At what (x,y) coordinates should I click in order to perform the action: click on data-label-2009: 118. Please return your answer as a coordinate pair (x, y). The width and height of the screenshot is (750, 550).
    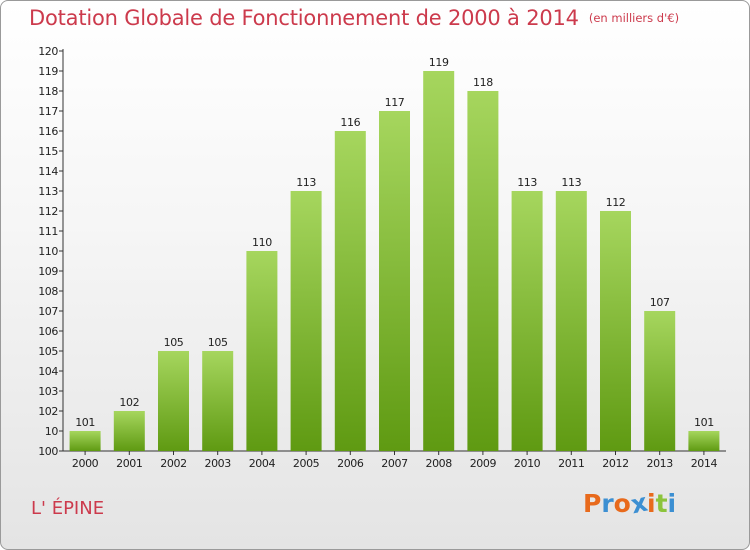
    Looking at the image, I should click on (483, 82).